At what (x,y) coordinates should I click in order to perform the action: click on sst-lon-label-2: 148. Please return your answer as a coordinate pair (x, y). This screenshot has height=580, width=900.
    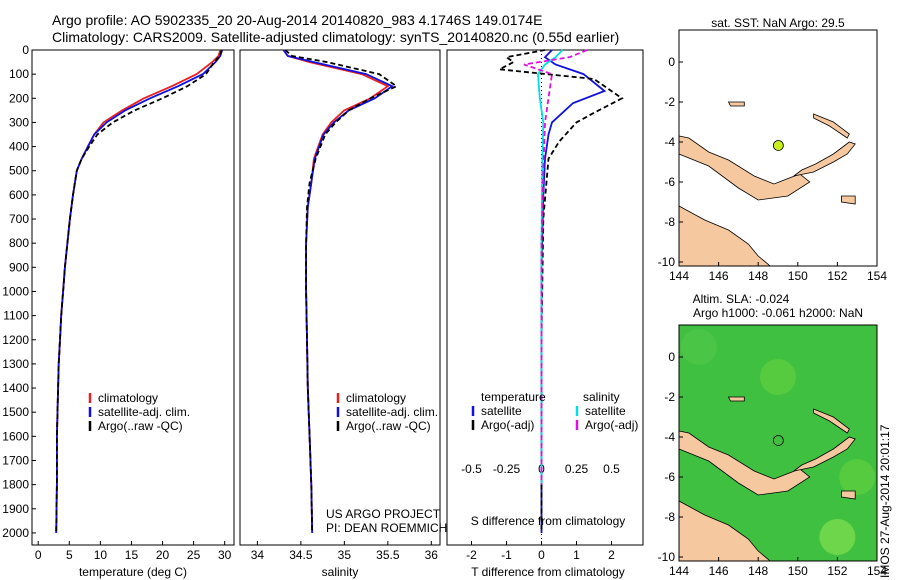
    Looking at the image, I should click on (758, 276).